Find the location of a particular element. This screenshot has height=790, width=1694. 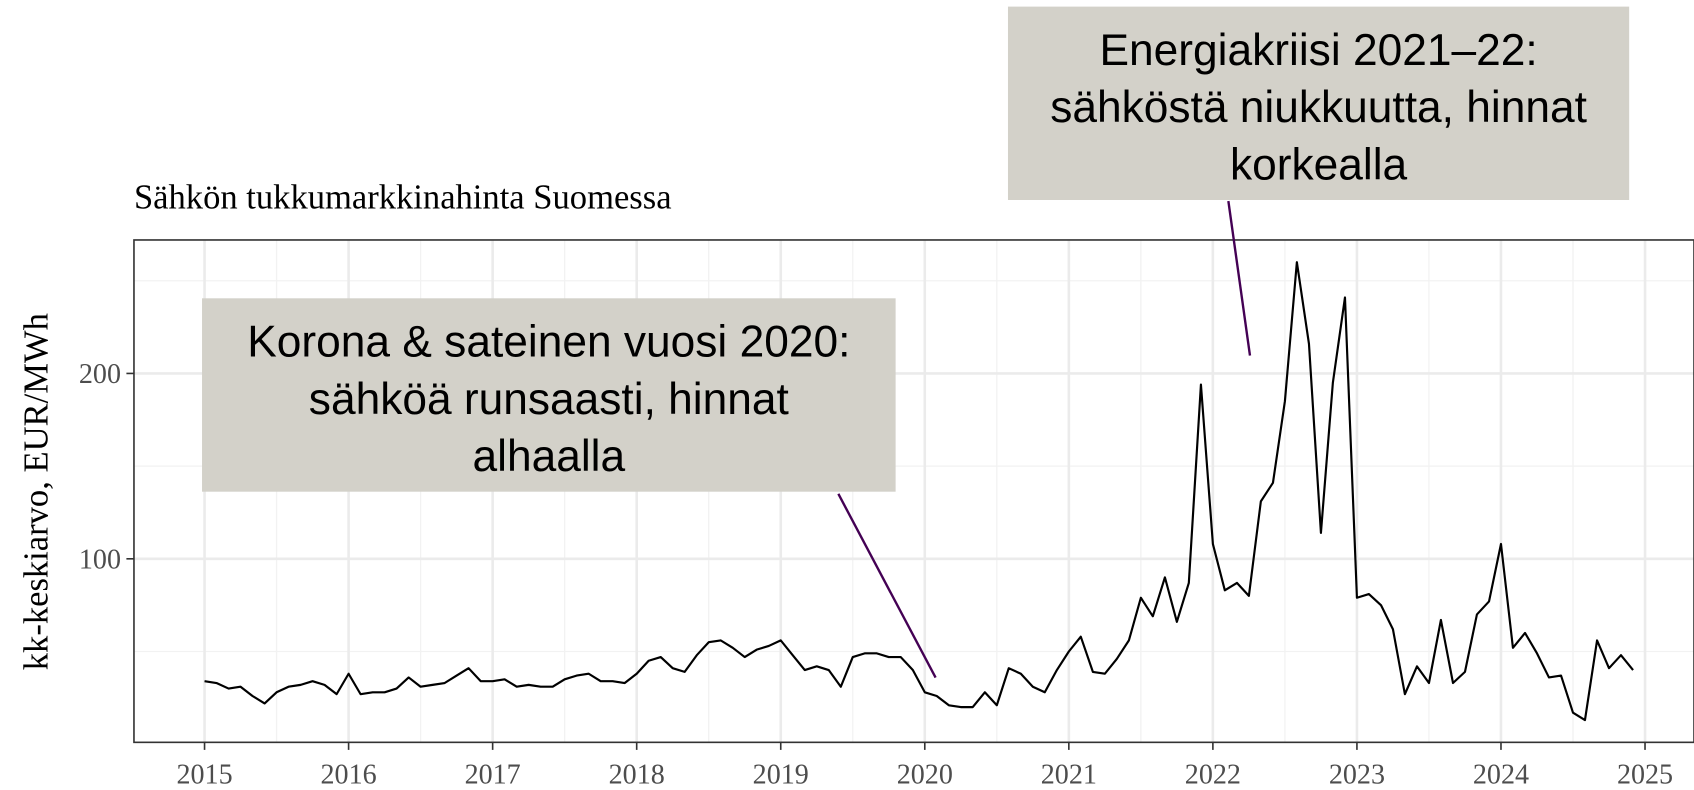

x-tick-label: 2025 is located at coordinates (1645, 774).